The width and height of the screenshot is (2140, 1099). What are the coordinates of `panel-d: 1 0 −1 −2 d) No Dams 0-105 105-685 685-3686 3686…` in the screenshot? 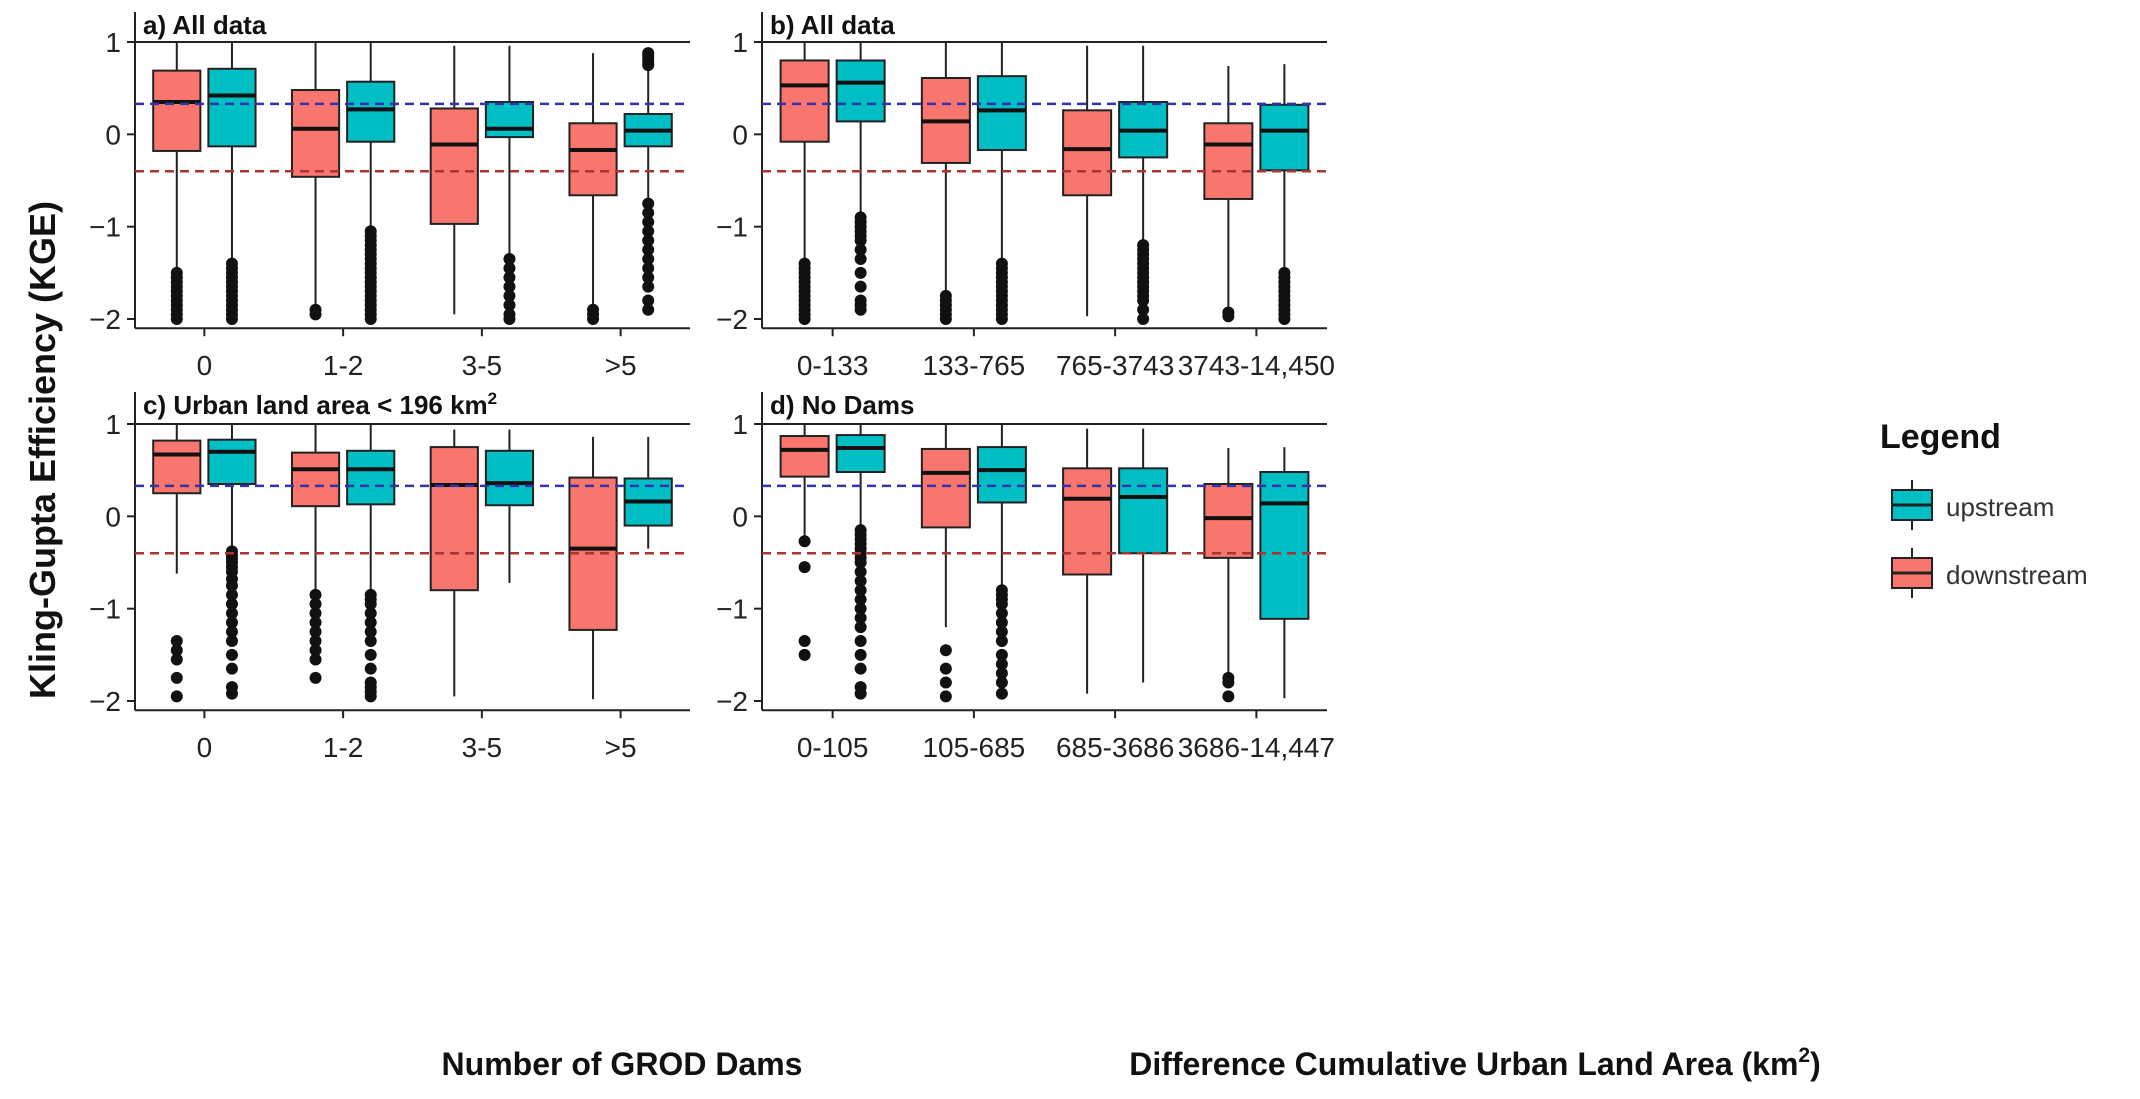 It's located at (1025, 576).